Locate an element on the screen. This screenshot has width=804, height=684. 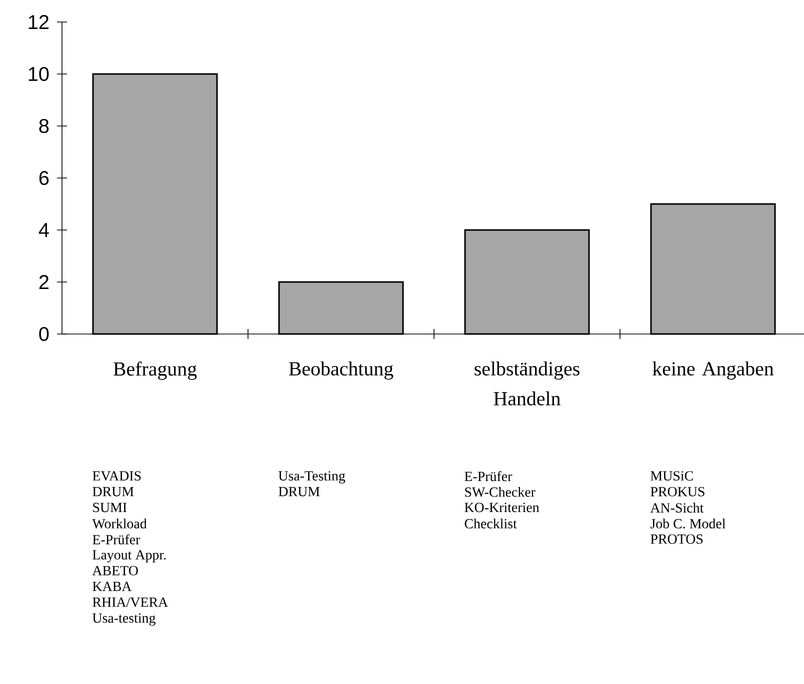
text: Usa-testing is located at coordinates (124, 619).